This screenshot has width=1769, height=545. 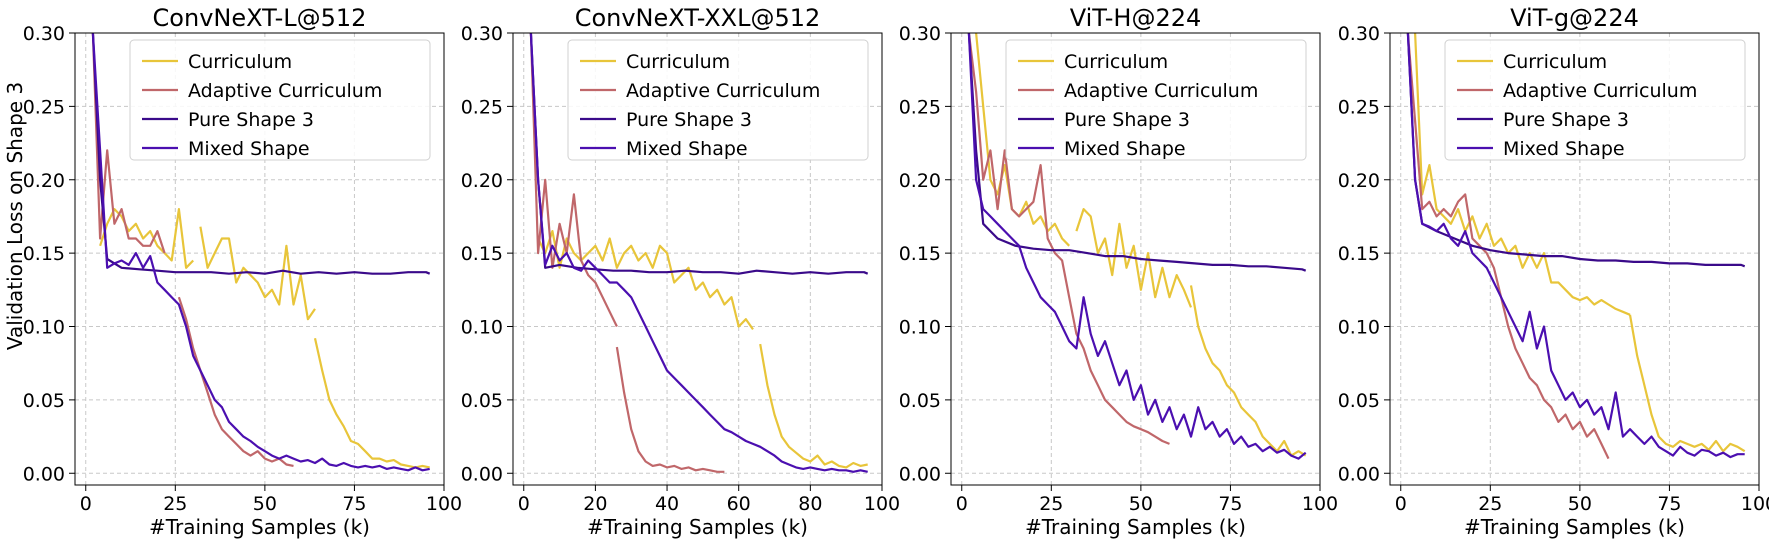 What do you see at coordinates (698, 18) in the screenshot?
I see `chart-title: ConvNeXT-XXL@512` at bounding box center [698, 18].